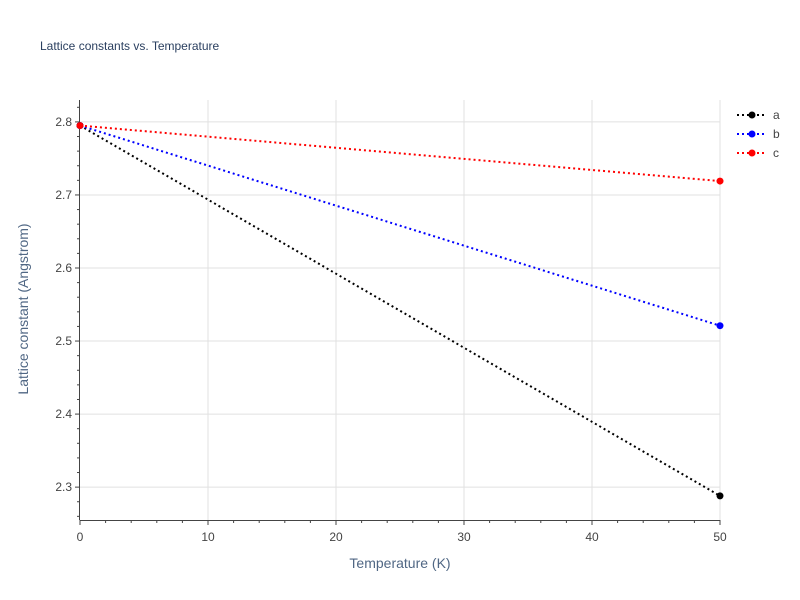  Describe the element at coordinates (23, 308) in the screenshot. I see `y-axis-title: Lattice constant (Angstrom)` at that location.